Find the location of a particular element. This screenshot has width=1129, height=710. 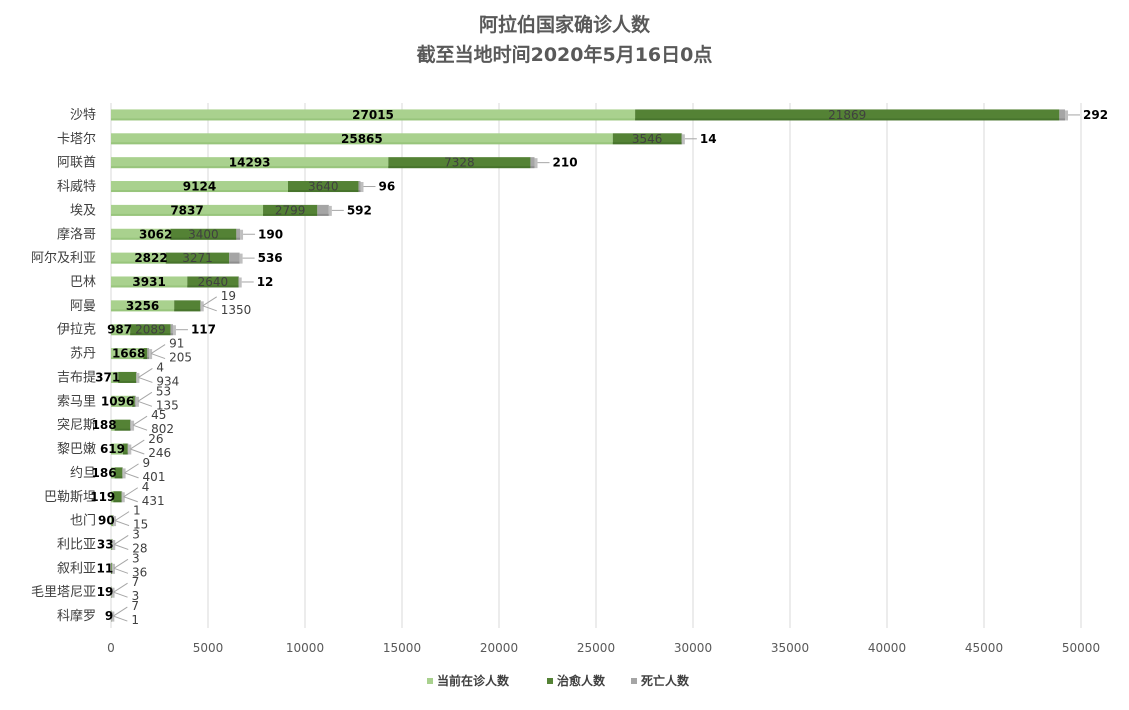

data-label: 3546 is located at coordinates (647, 139).